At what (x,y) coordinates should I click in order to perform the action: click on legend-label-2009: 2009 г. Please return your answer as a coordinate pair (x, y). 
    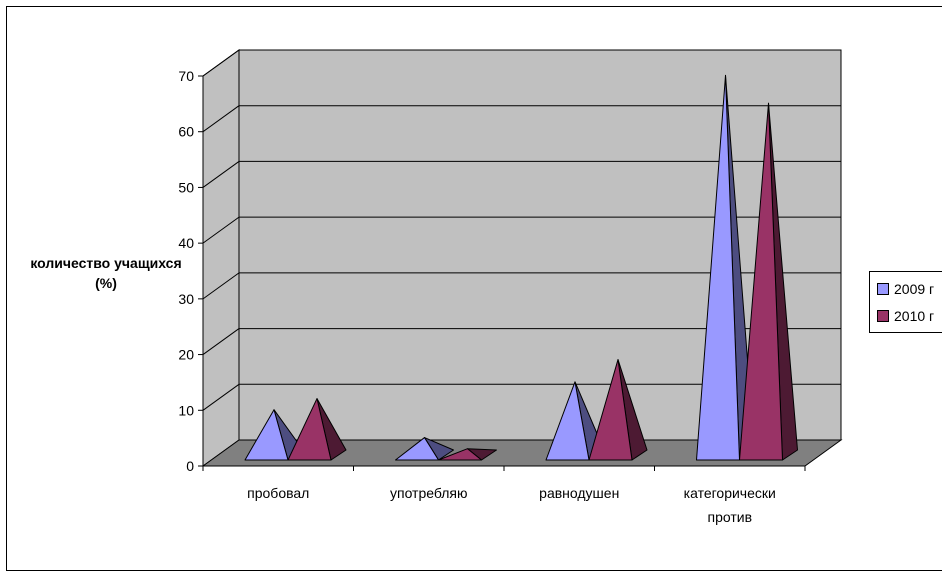
    Looking at the image, I should click on (914, 289).